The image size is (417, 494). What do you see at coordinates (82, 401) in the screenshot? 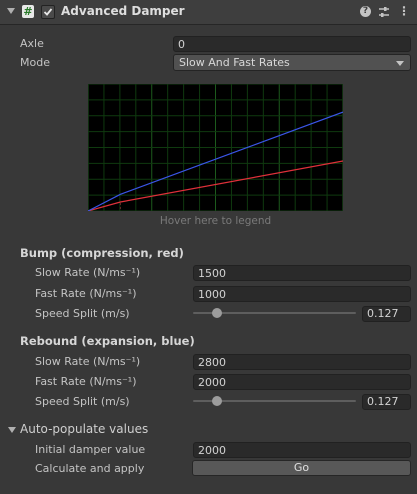
I see `rebound-speed-split-label: Speed Split (m/s)` at bounding box center [82, 401].